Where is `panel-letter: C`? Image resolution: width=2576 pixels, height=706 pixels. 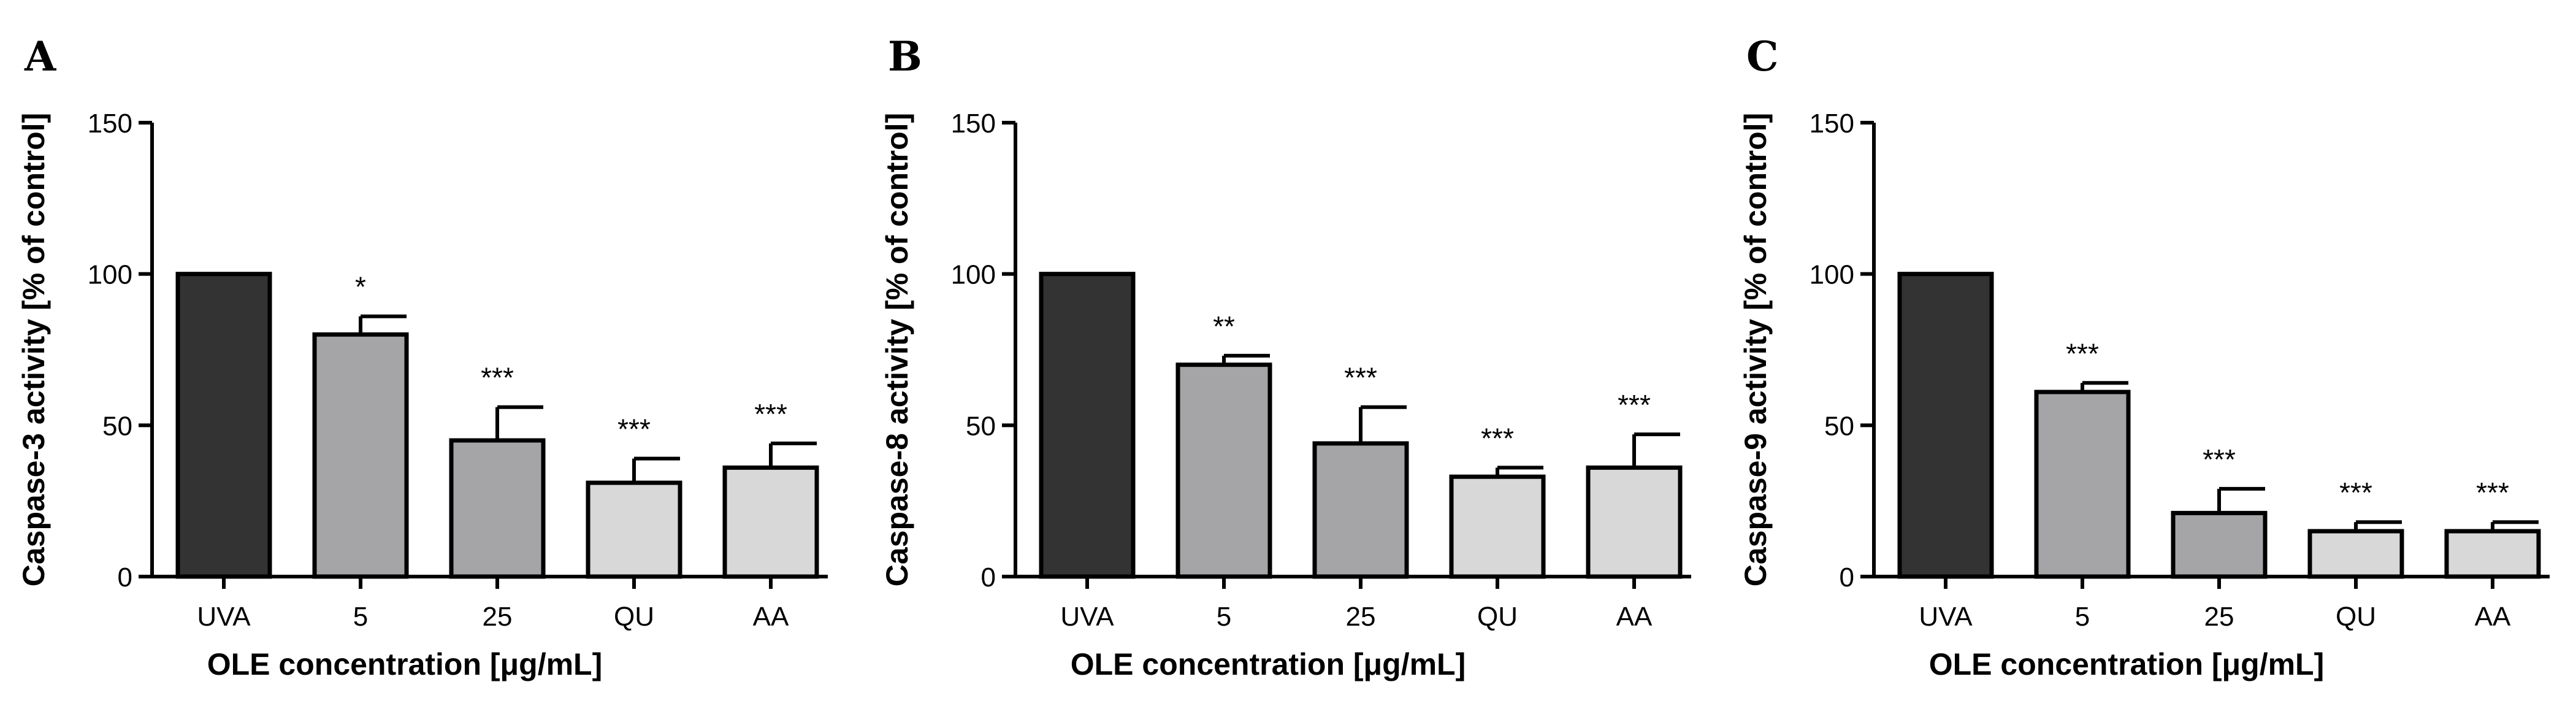 panel-letter: C is located at coordinates (1762, 56).